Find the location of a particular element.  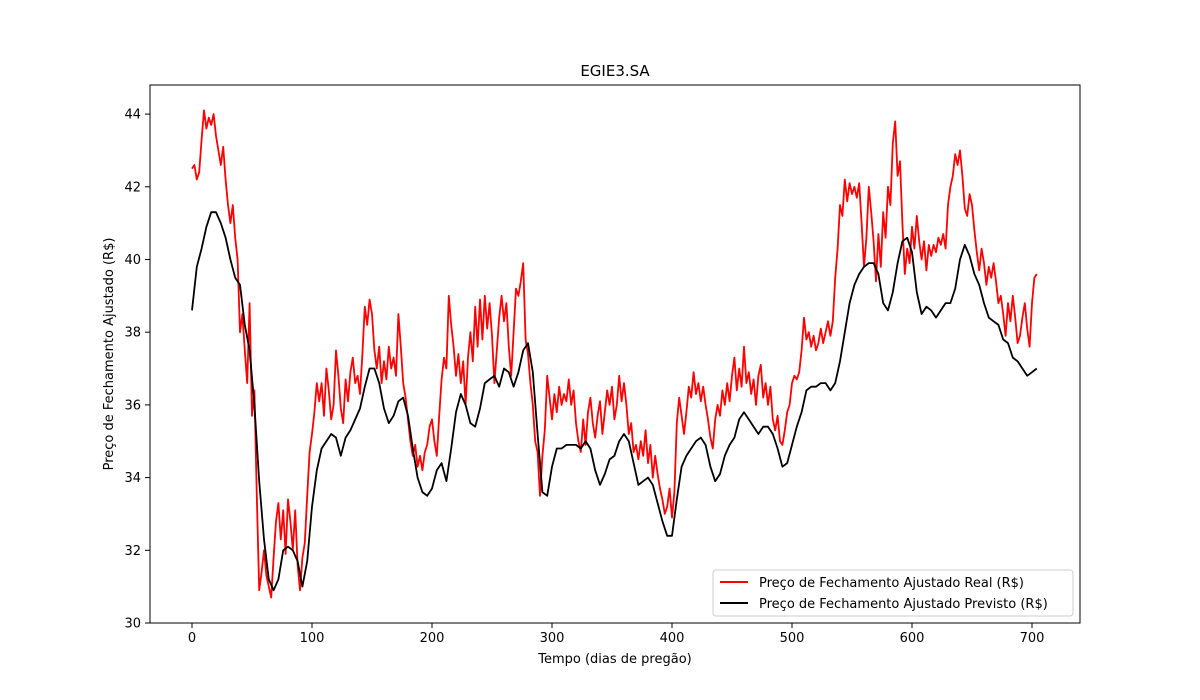

y-tick-label: 44 is located at coordinates (132, 115).